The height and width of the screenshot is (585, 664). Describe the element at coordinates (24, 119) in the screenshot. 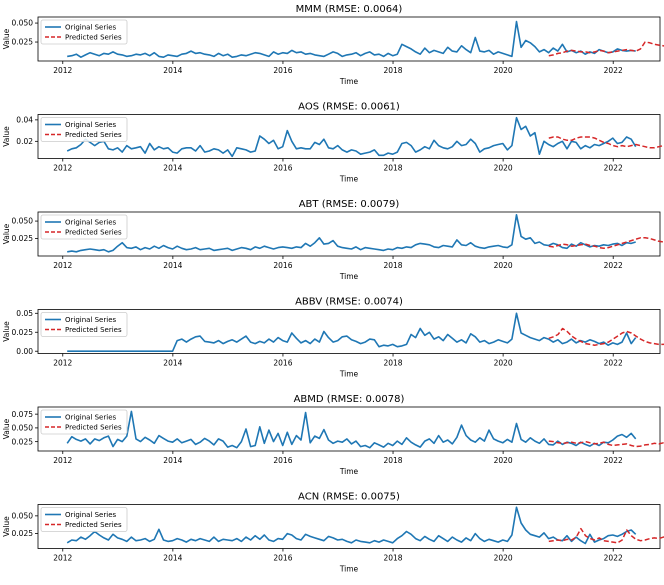

I see `y-tick-label: 0.04` at that location.